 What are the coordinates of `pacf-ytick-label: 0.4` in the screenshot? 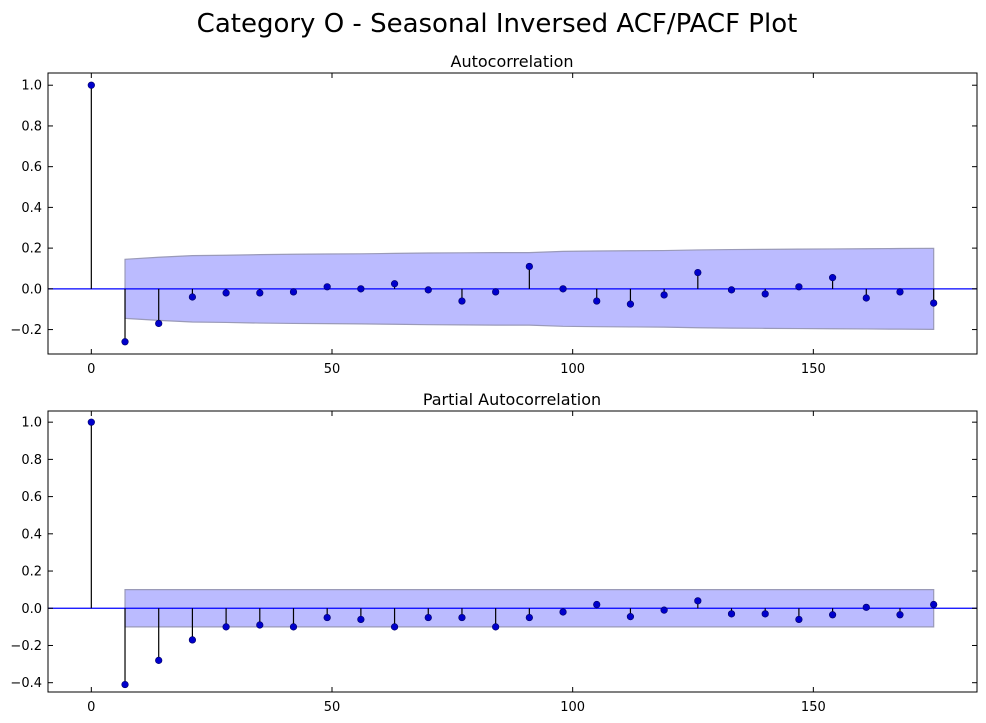 It's located at (31, 534).